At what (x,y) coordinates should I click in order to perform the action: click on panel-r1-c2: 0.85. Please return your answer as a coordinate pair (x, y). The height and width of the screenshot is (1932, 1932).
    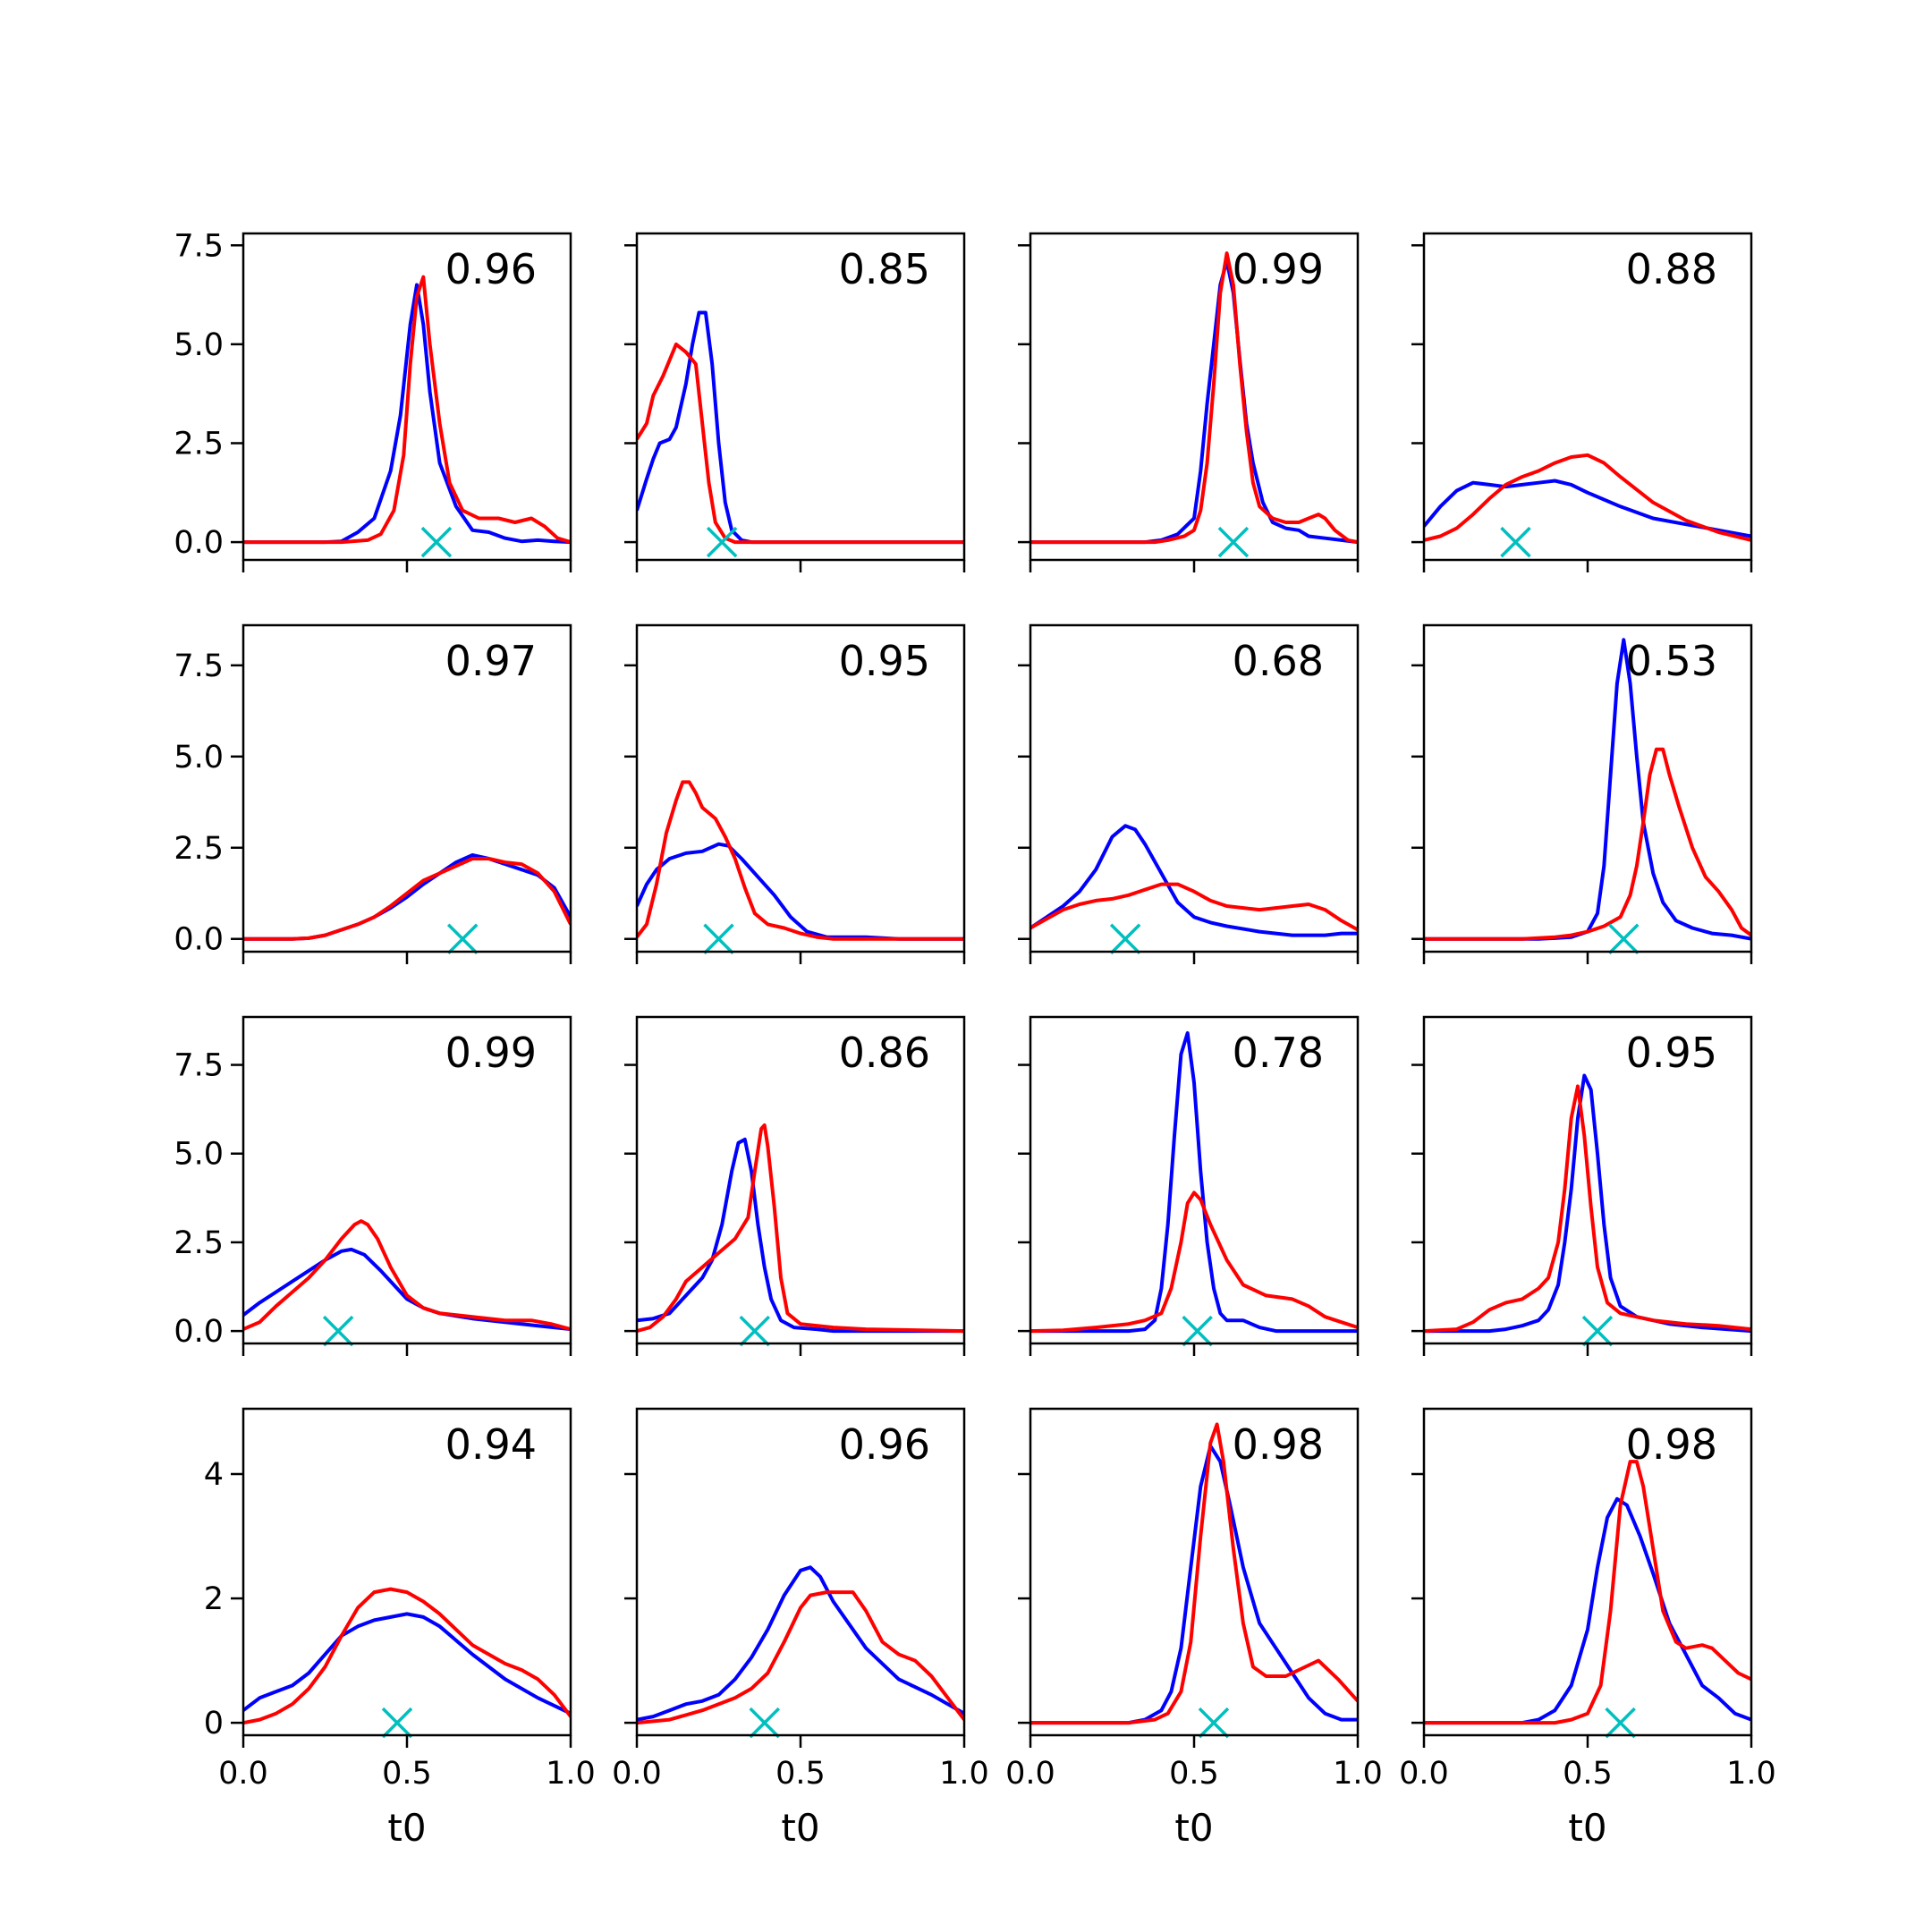
    Looking at the image, I should click on (795, 402).